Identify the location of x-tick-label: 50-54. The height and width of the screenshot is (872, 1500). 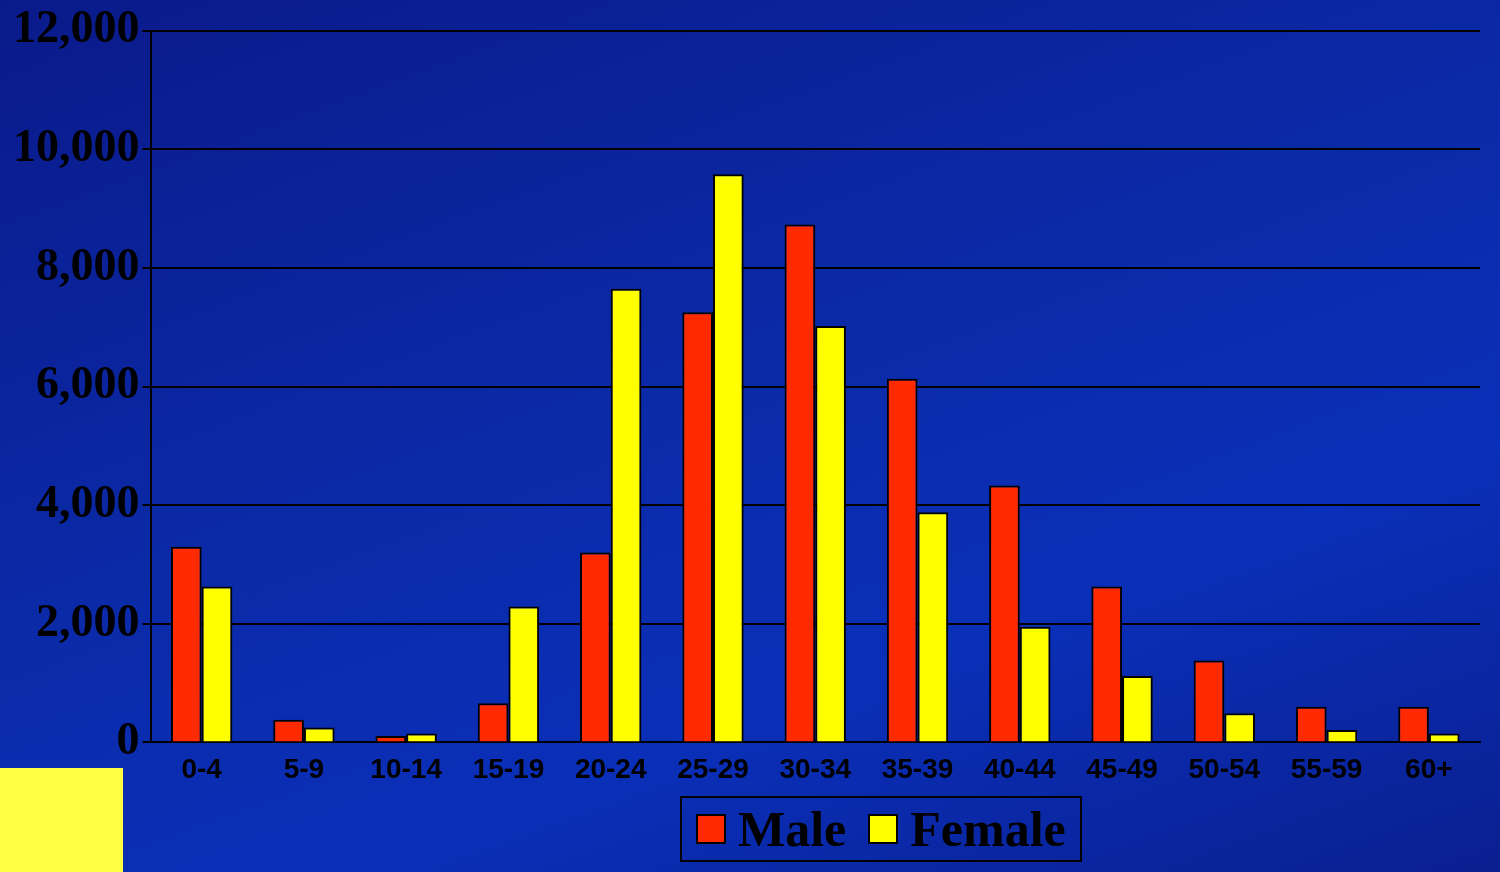
(1224, 768).